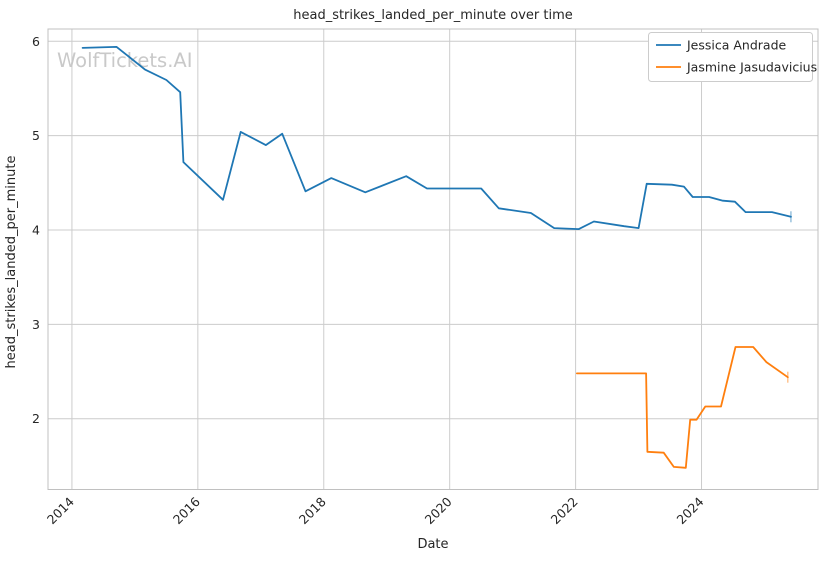  What do you see at coordinates (125, 60) in the screenshot?
I see `watermark: WolfTickets.AI` at bounding box center [125, 60].